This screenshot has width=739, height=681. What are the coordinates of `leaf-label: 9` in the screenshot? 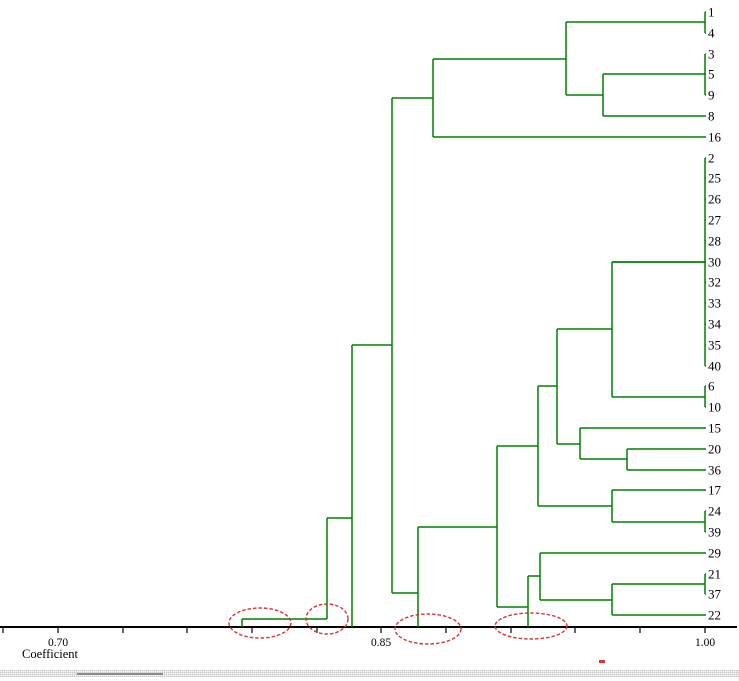 It's located at (711, 95).